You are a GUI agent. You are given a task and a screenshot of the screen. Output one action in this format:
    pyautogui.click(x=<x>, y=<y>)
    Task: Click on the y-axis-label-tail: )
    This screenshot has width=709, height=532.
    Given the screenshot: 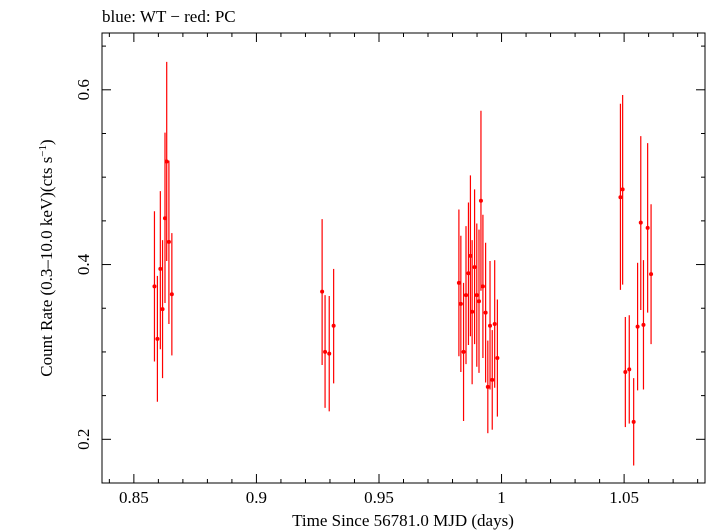 What is the action you would take?
    pyautogui.click(x=46, y=142)
    